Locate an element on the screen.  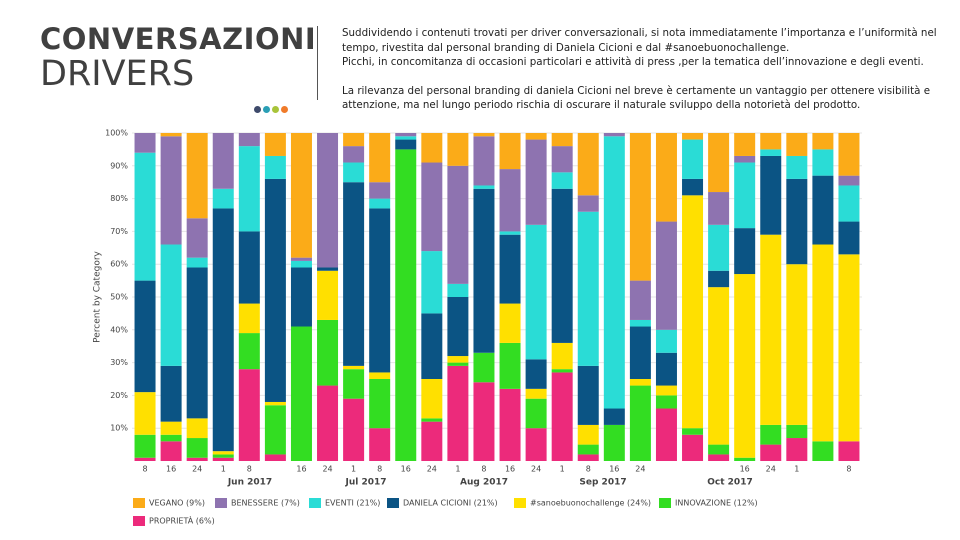
legend-label: EVENTI (21%) is located at coordinates (352, 503).